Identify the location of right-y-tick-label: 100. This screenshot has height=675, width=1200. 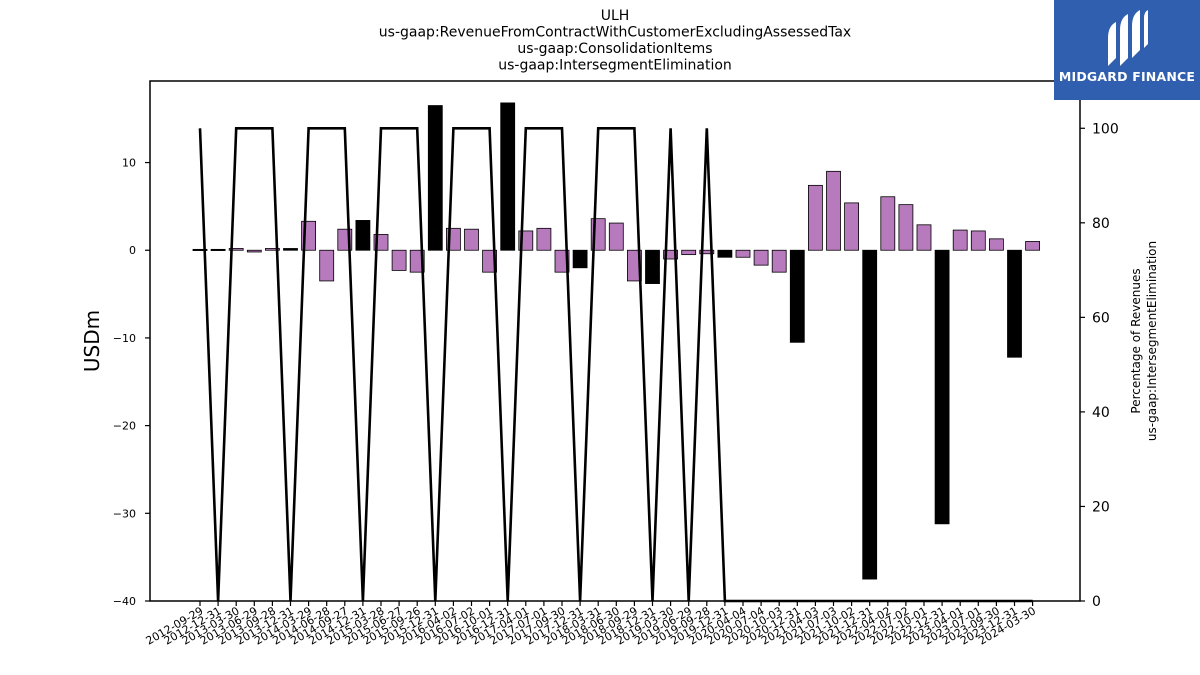
(1105, 129).